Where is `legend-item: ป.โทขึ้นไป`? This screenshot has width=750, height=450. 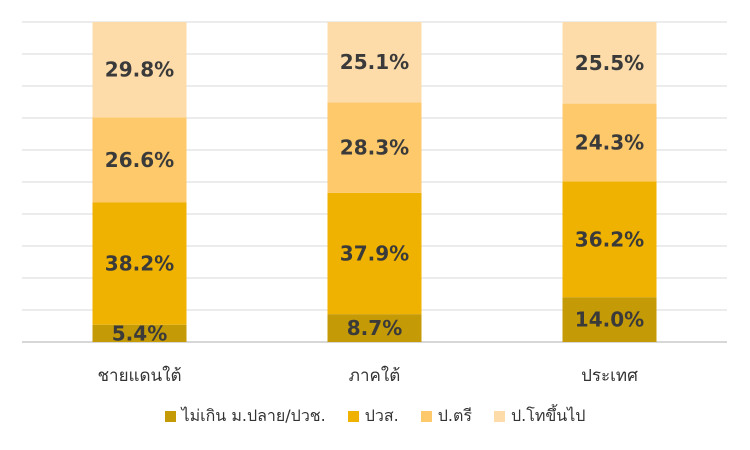
legend-item: ป.โทขึ้นไป is located at coordinates (539, 416).